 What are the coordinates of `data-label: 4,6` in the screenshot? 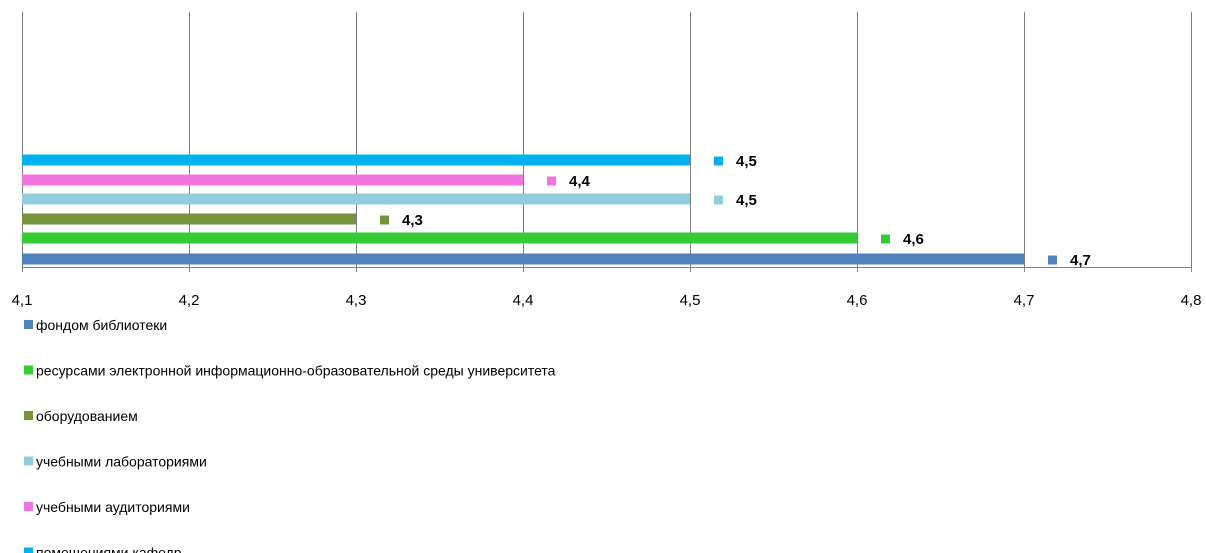 It's located at (913, 239).